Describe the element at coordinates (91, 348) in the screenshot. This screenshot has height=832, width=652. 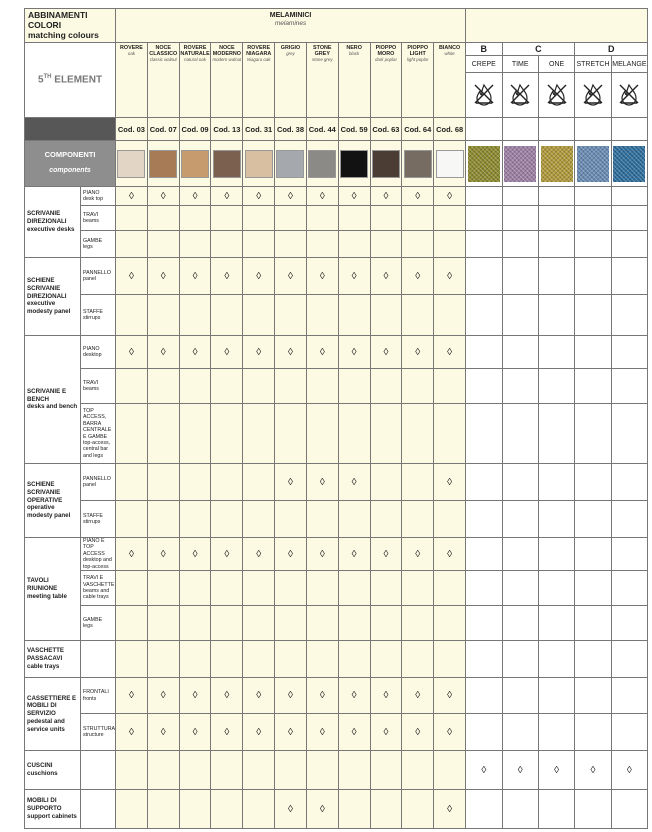
I see `component-name: PIANO` at that location.